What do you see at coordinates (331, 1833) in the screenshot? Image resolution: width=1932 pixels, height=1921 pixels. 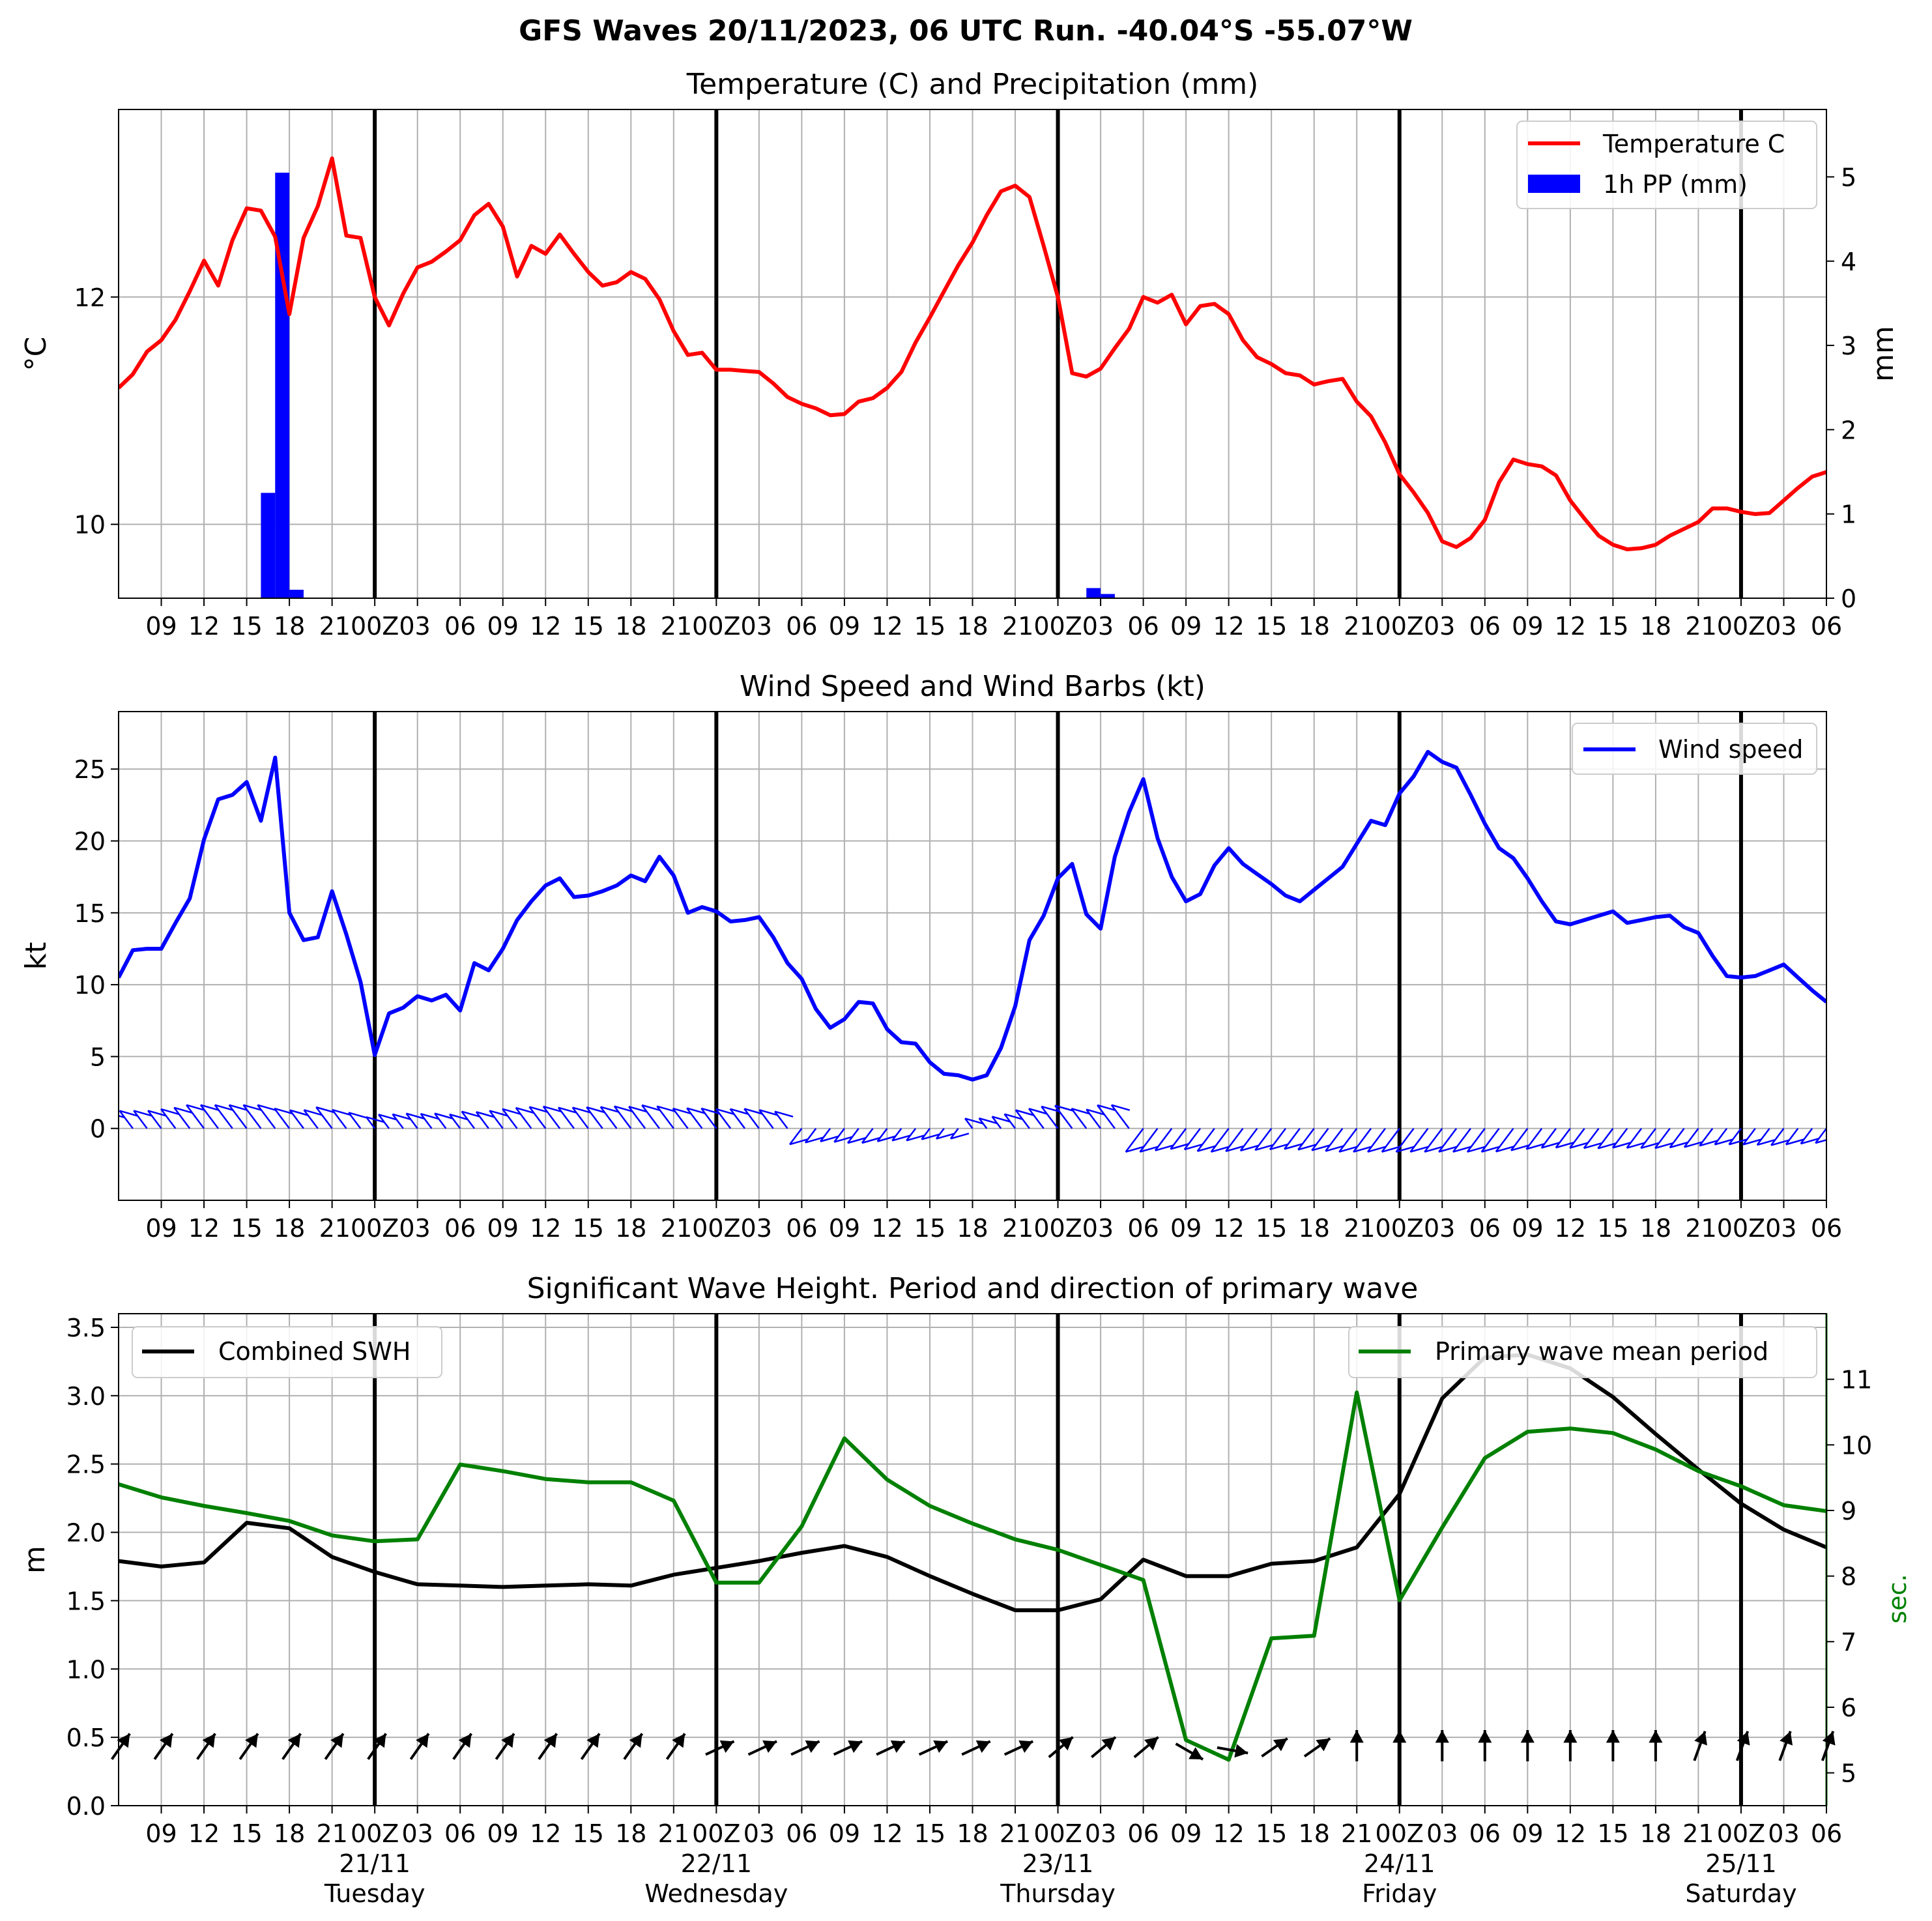 I see `x-tick-label: 21` at bounding box center [331, 1833].